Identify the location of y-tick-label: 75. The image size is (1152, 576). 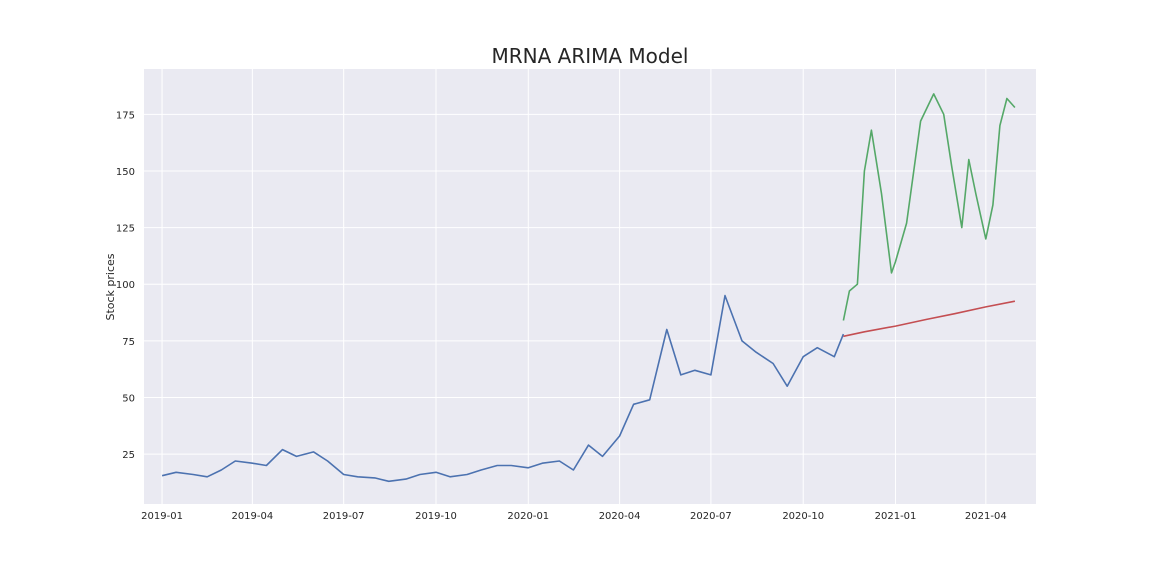
(128, 342).